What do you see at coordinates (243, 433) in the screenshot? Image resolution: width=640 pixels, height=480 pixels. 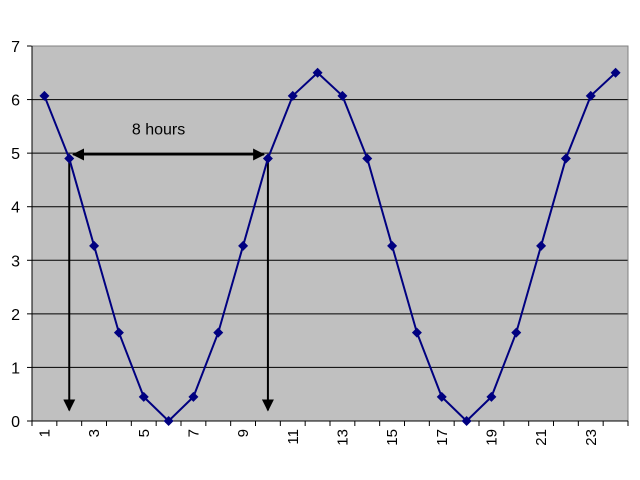 I see `x-tick-label: 9` at bounding box center [243, 433].